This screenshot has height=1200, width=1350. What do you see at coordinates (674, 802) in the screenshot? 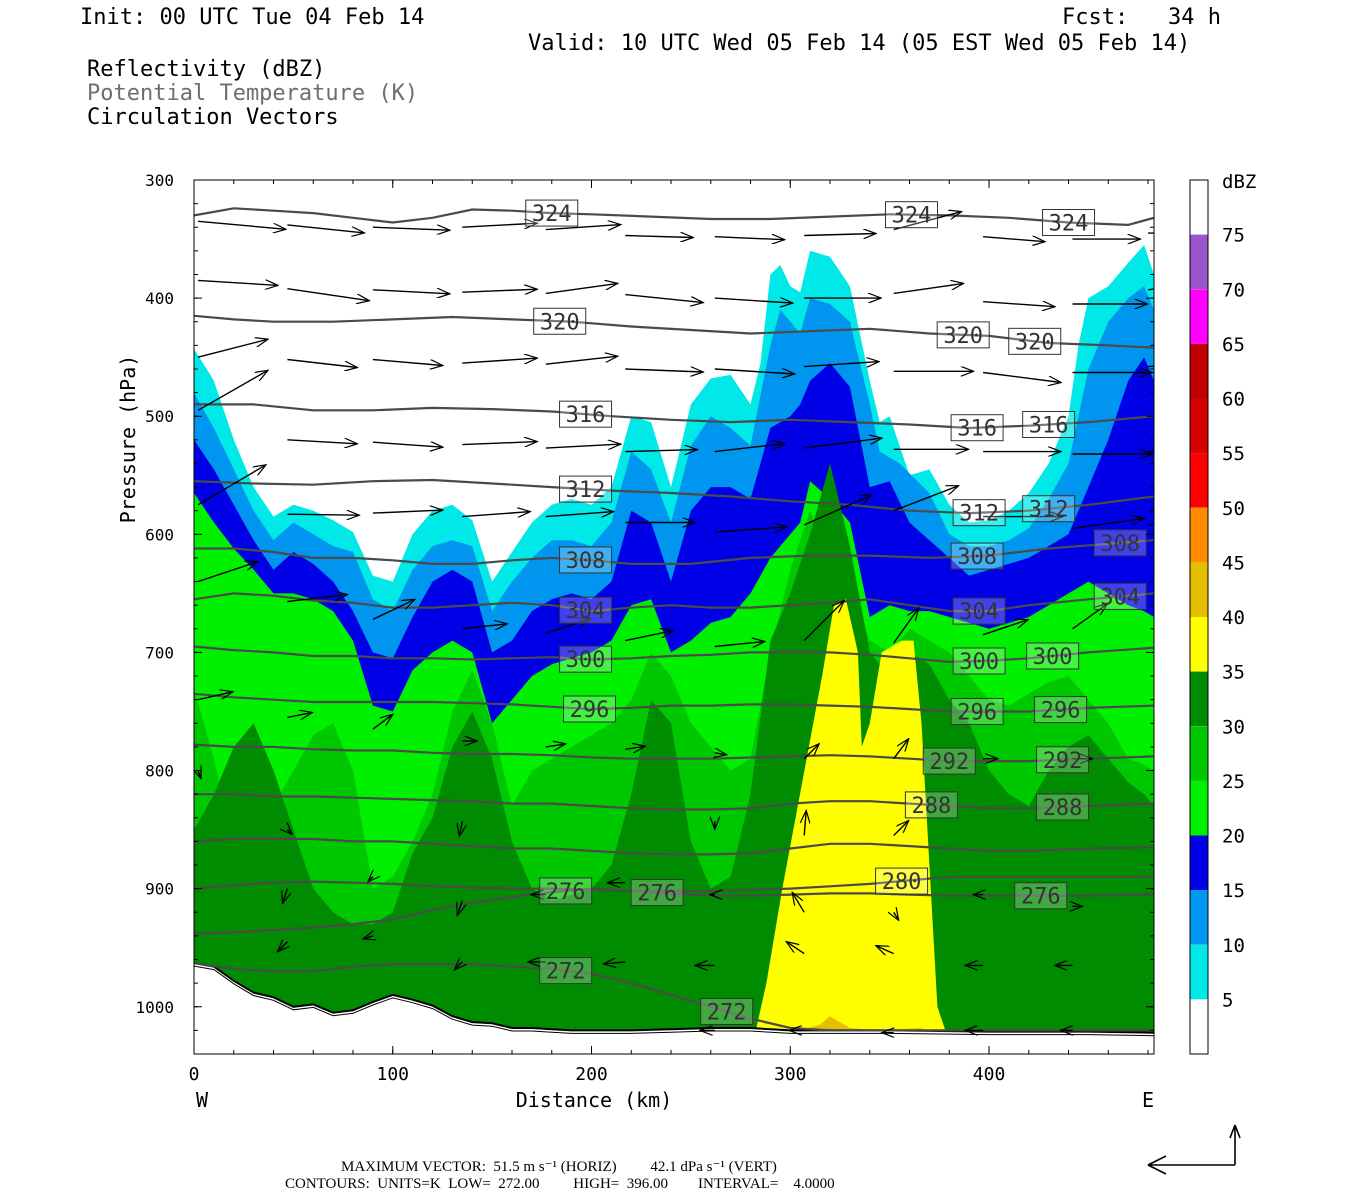
I see `theta-288-contour` at bounding box center [674, 802].